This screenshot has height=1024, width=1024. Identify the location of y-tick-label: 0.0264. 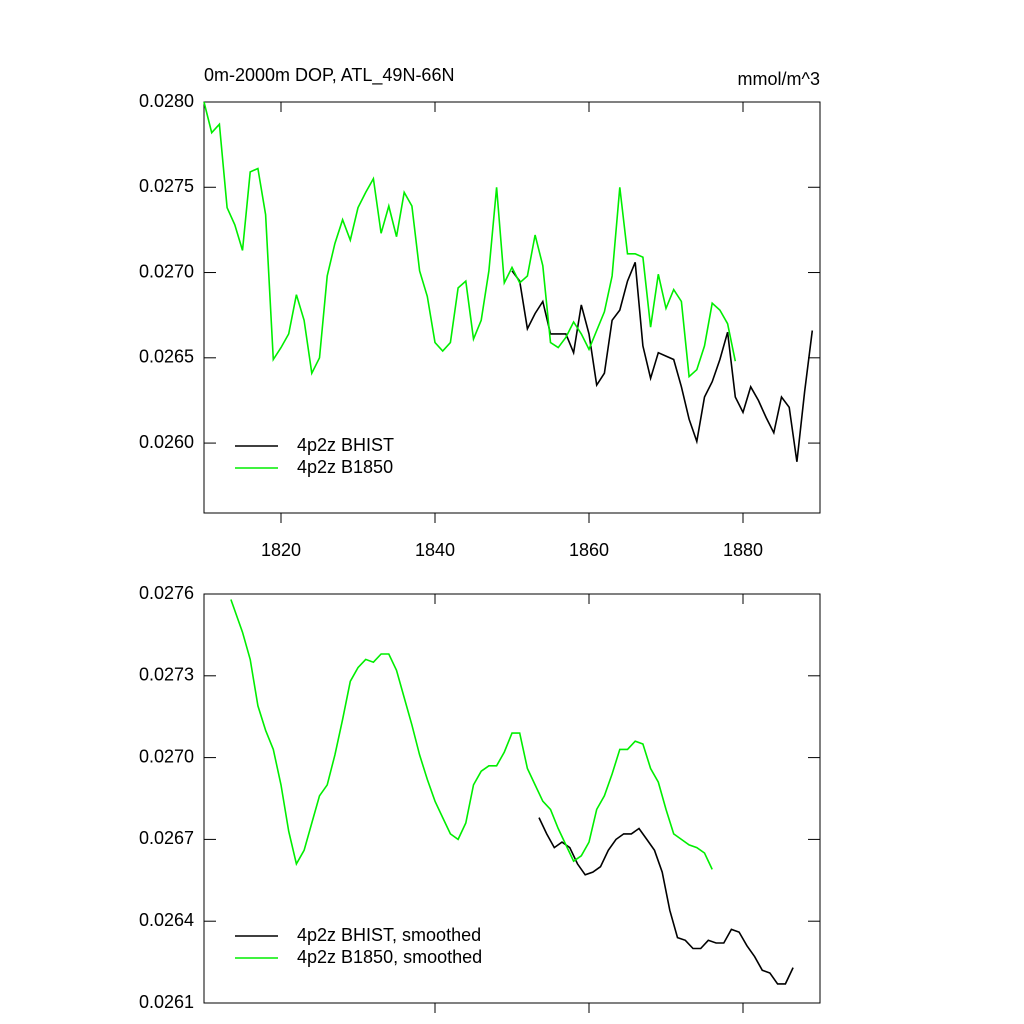
(166, 920).